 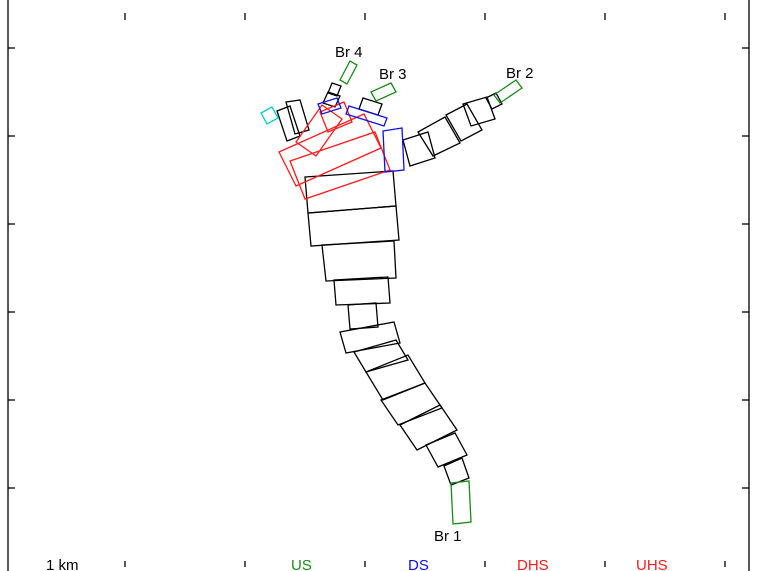 I want to click on legend-uhs: UHS, so click(x=652, y=564).